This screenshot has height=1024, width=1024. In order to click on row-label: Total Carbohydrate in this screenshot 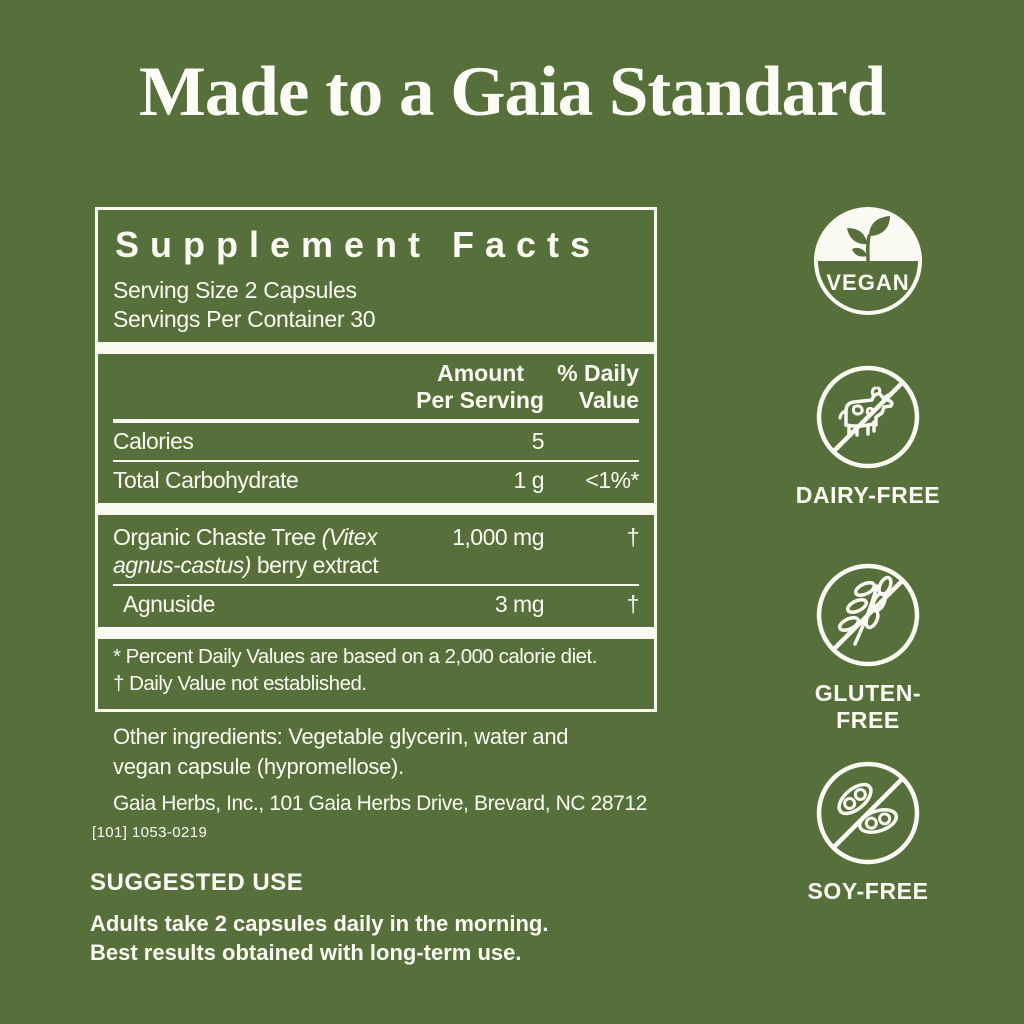, I will do `click(206, 480)`.